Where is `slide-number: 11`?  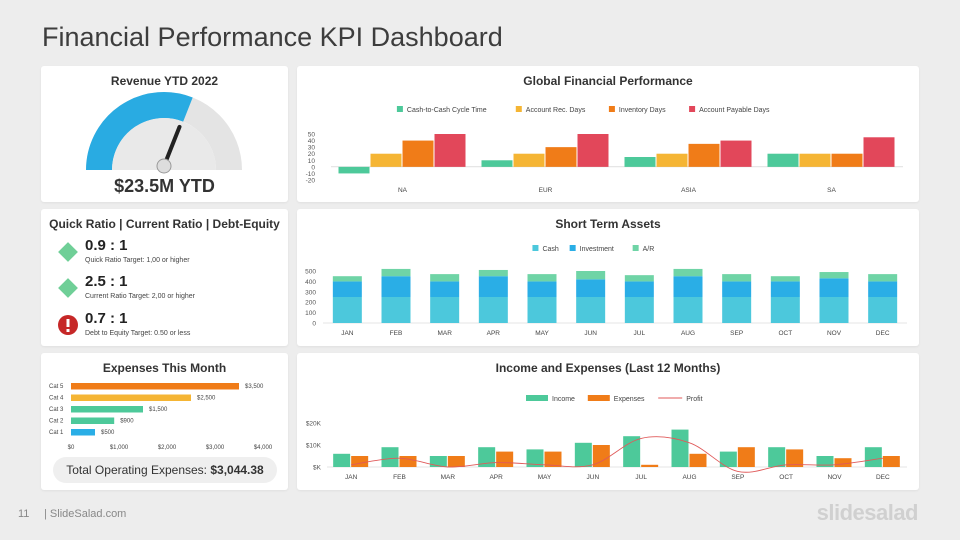
slide-number: 11 is located at coordinates (24, 514).